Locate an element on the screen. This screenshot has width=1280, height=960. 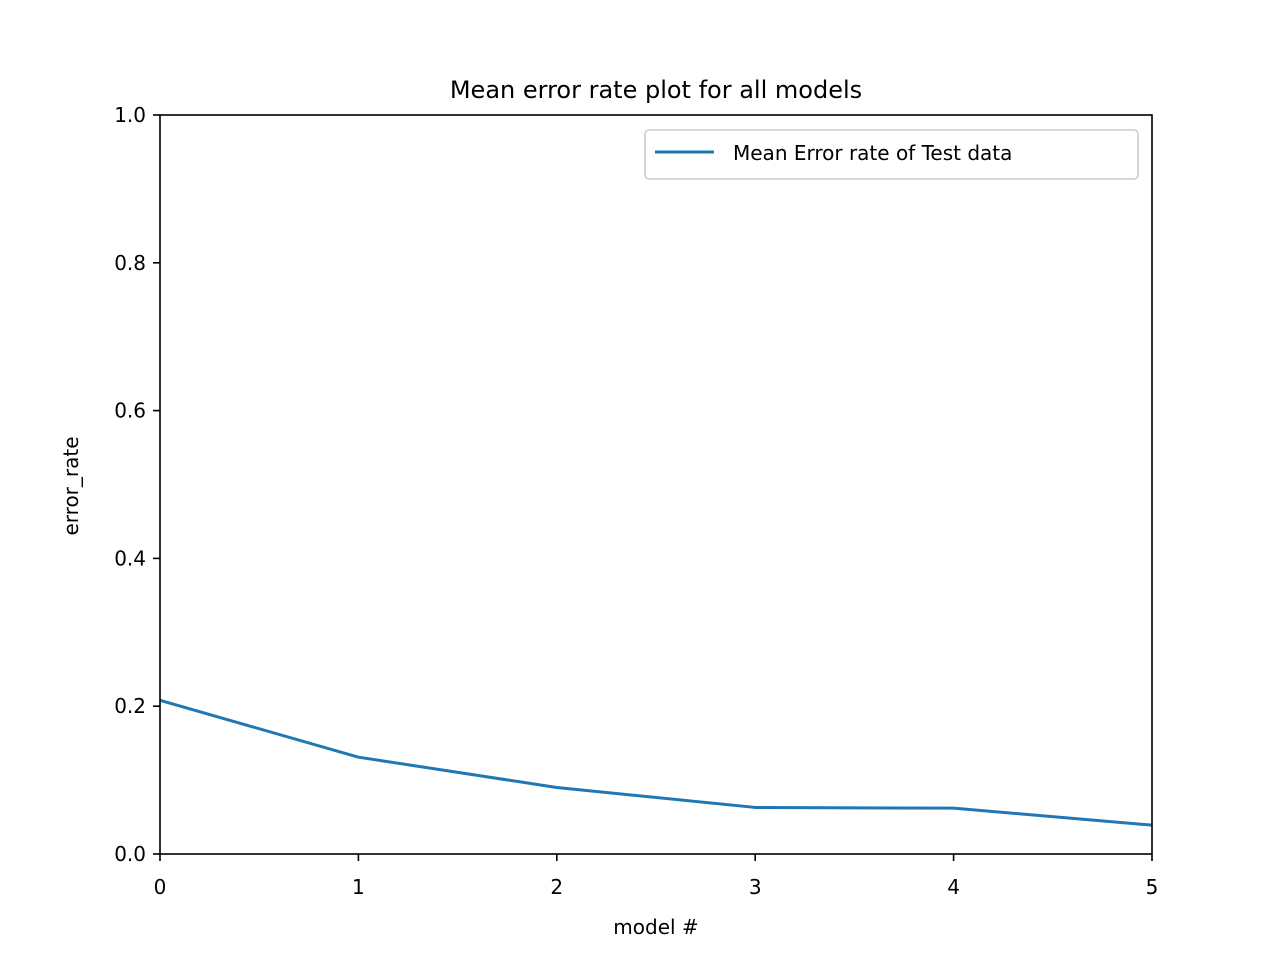
x-tick-label: 0 is located at coordinates (160, 887).